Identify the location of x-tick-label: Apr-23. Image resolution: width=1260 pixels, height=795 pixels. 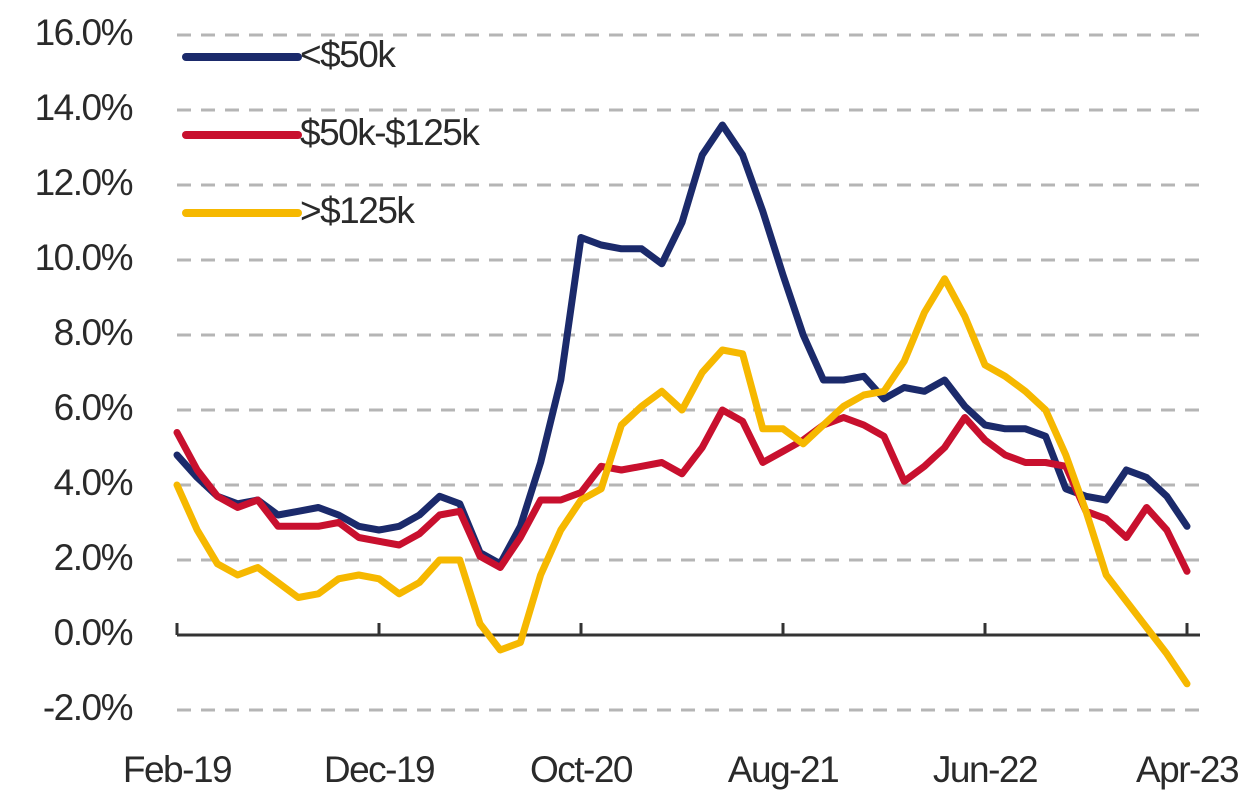
(1187, 769).